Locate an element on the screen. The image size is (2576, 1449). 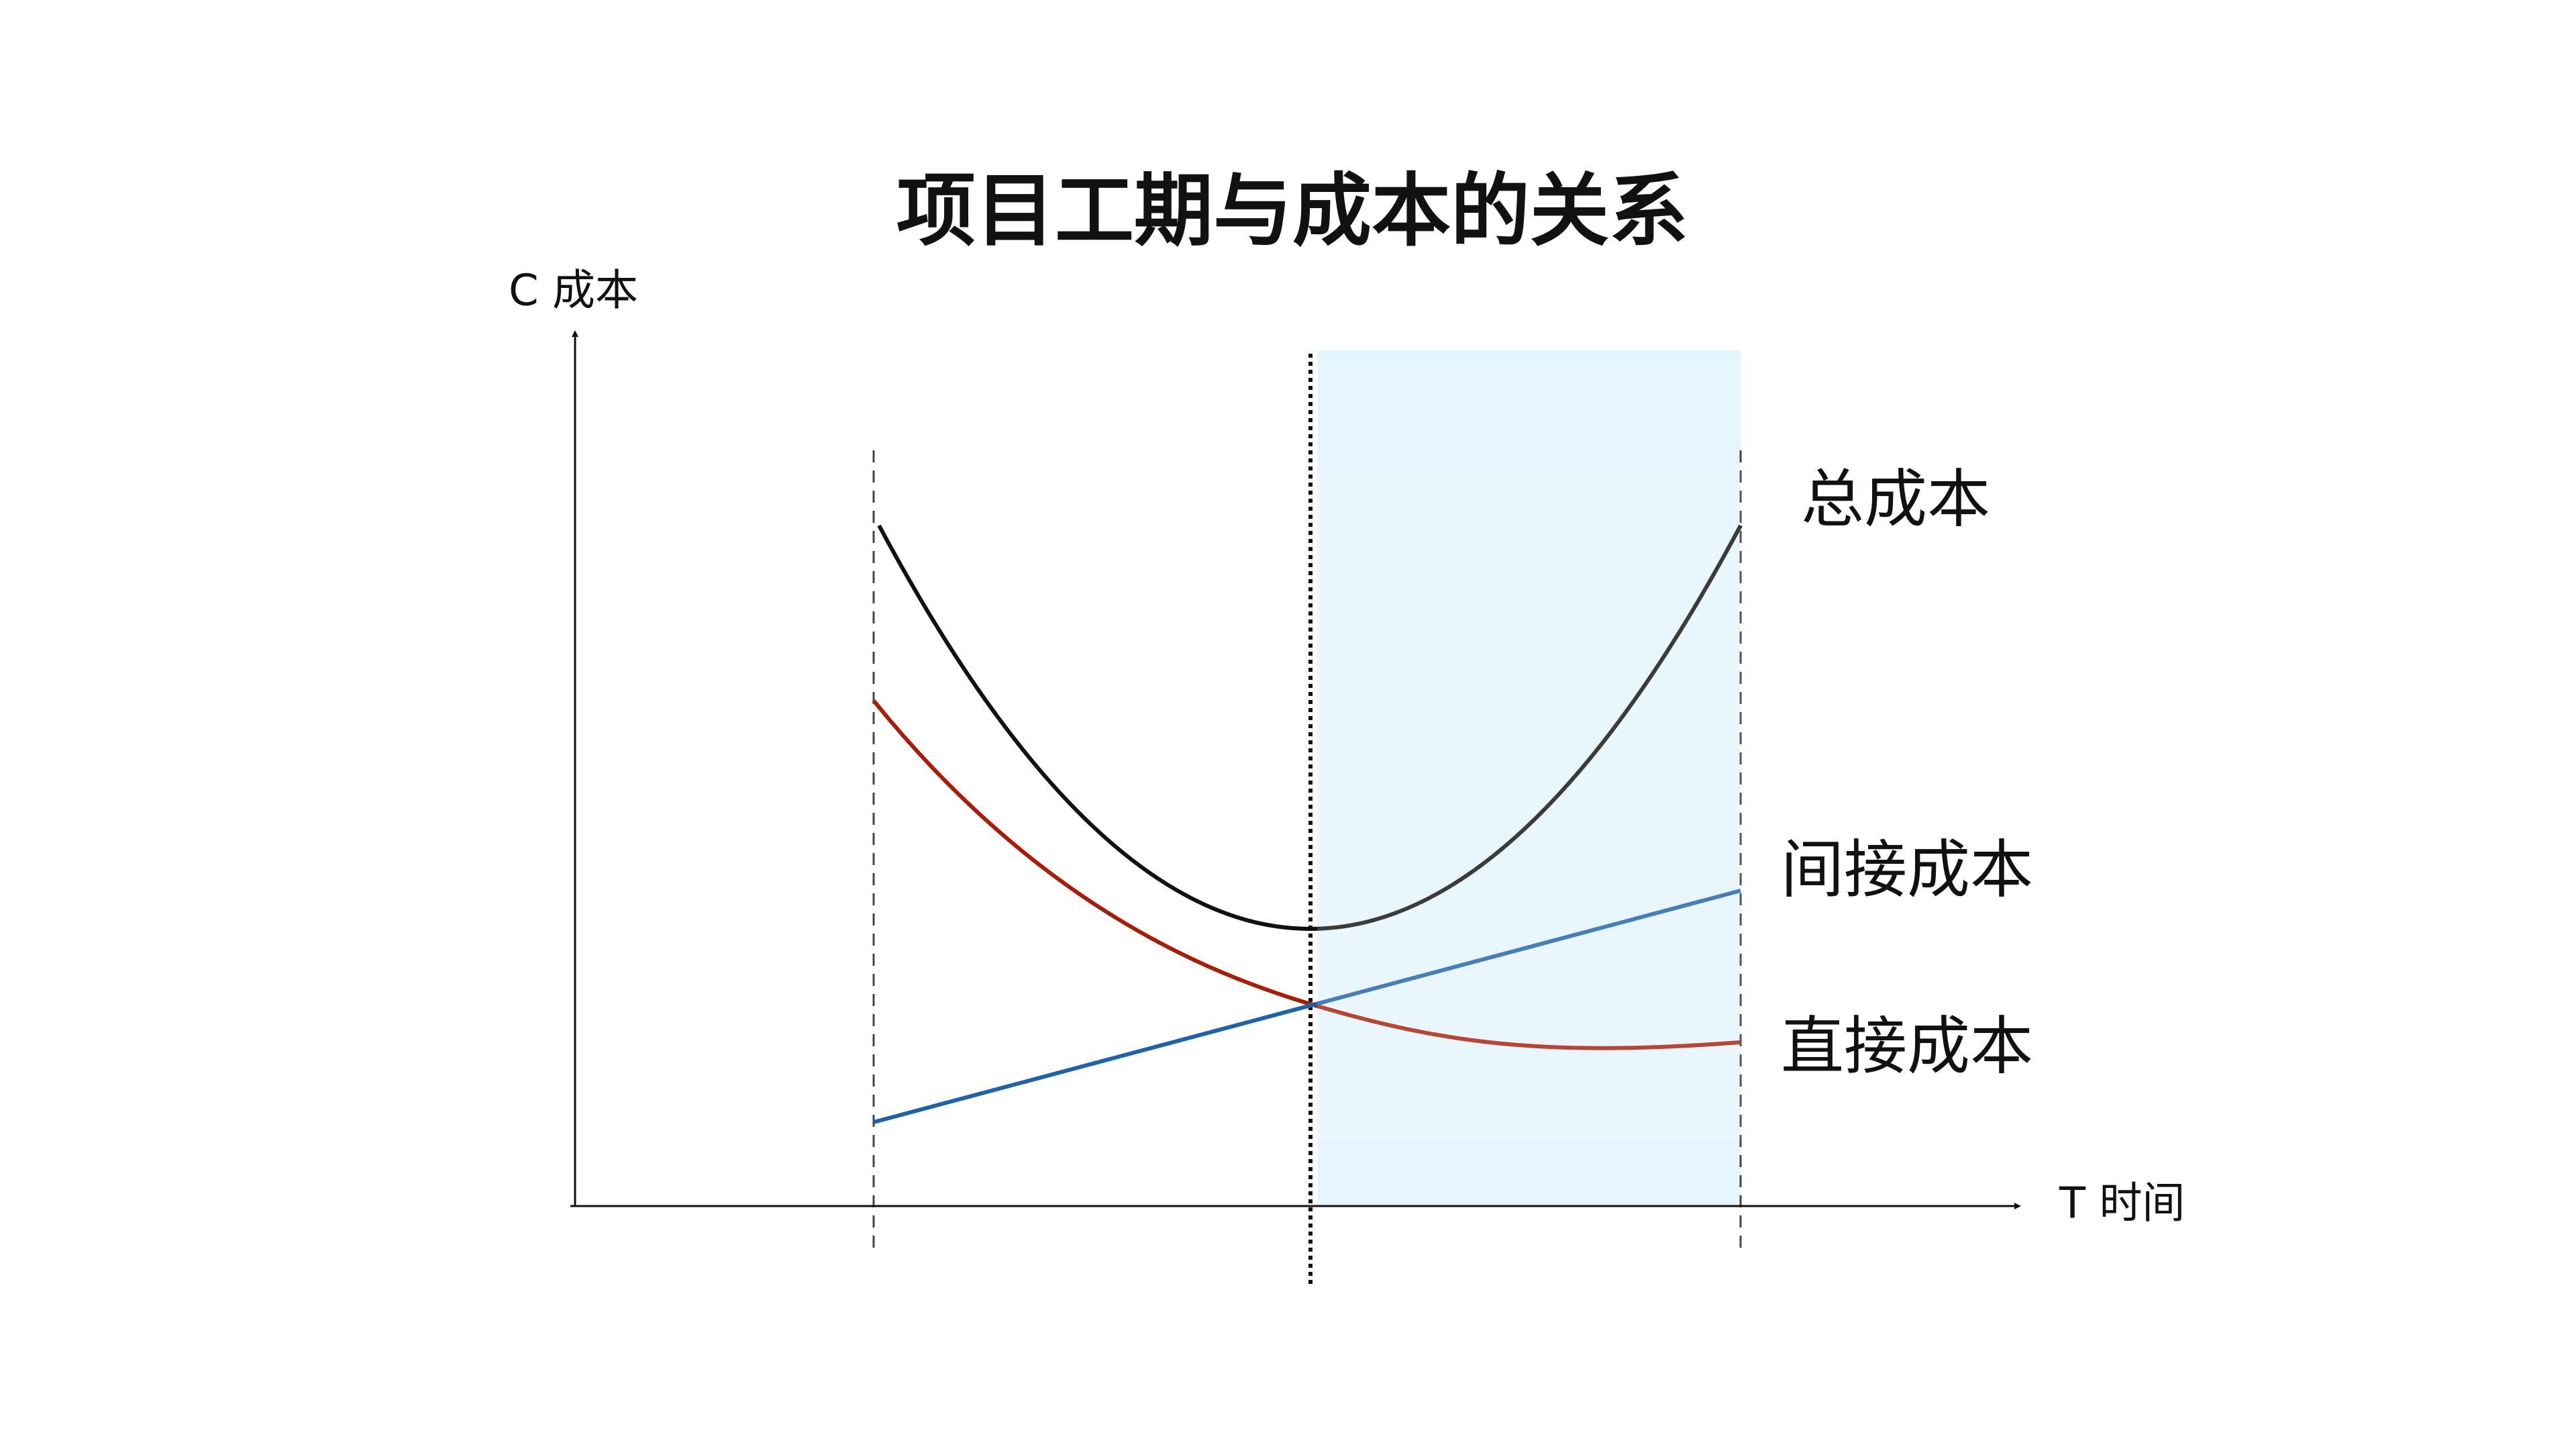
total-cost-curve is located at coordinates (1310, 727).